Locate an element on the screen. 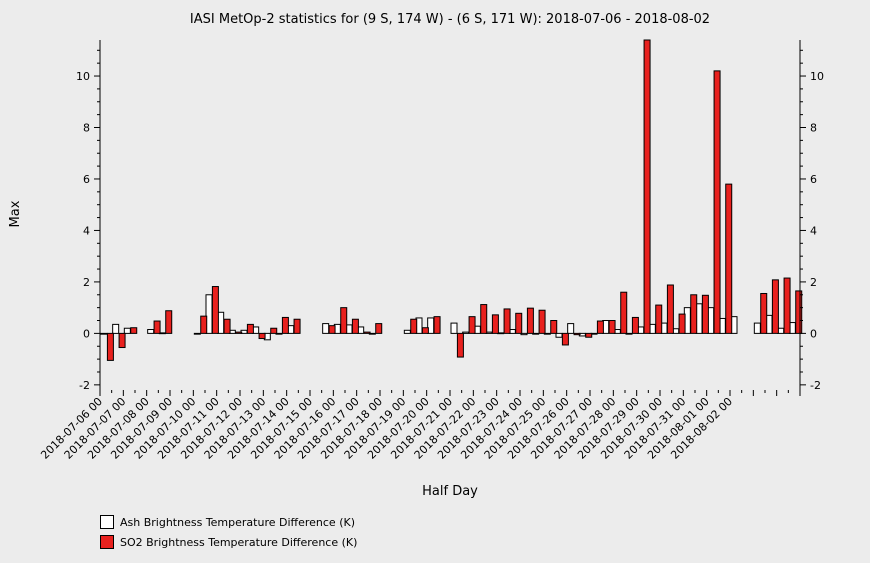  y-tick-label-left: -2 is located at coordinates (84, 385).